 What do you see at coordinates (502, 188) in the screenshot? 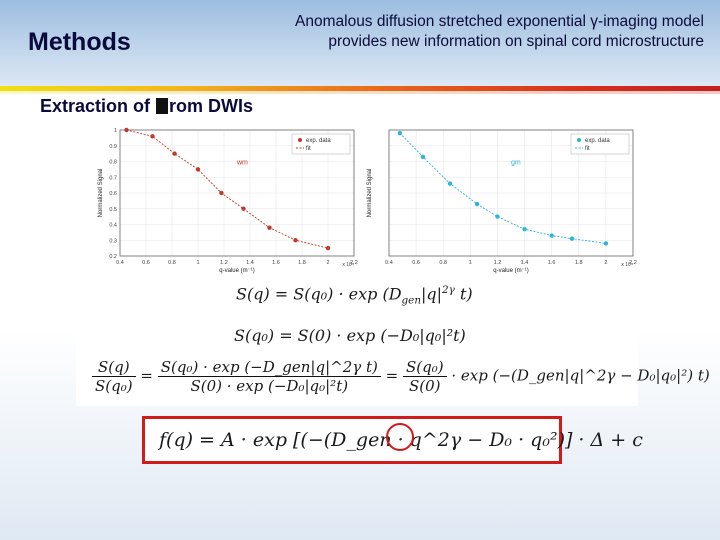
I see `fit-curve` at bounding box center [502, 188].